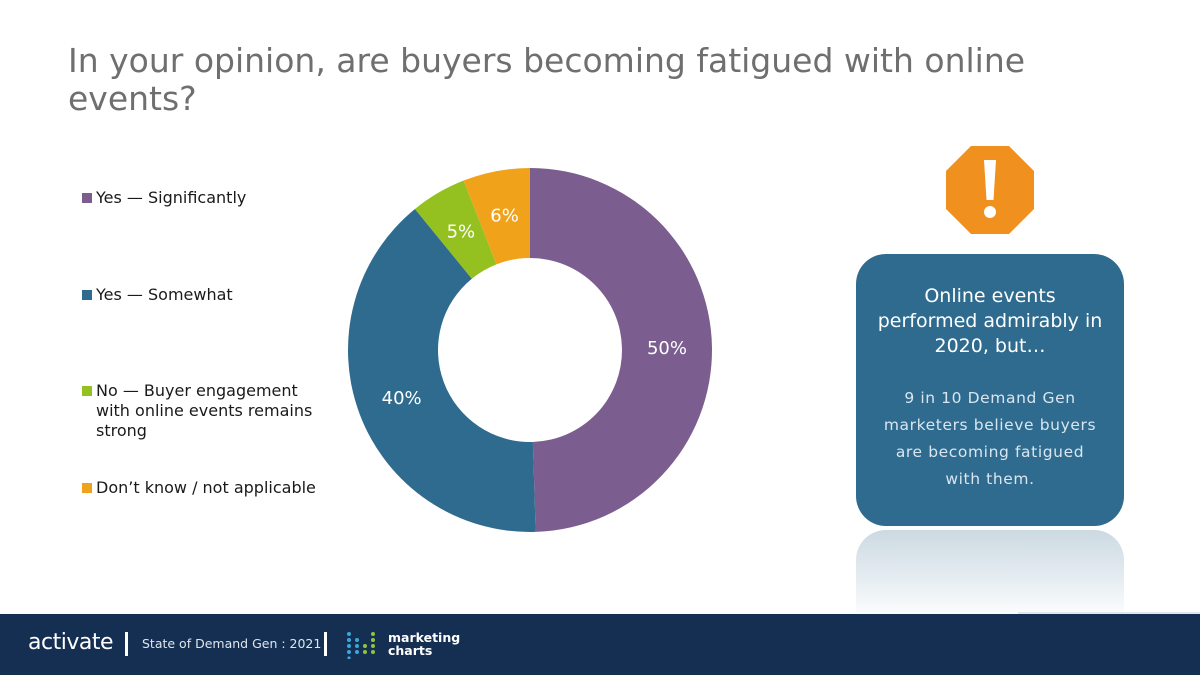 This screenshot has width=1200, height=675. What do you see at coordinates (361, 645) in the screenshot?
I see `marketing-charts-logo-icon` at bounding box center [361, 645].